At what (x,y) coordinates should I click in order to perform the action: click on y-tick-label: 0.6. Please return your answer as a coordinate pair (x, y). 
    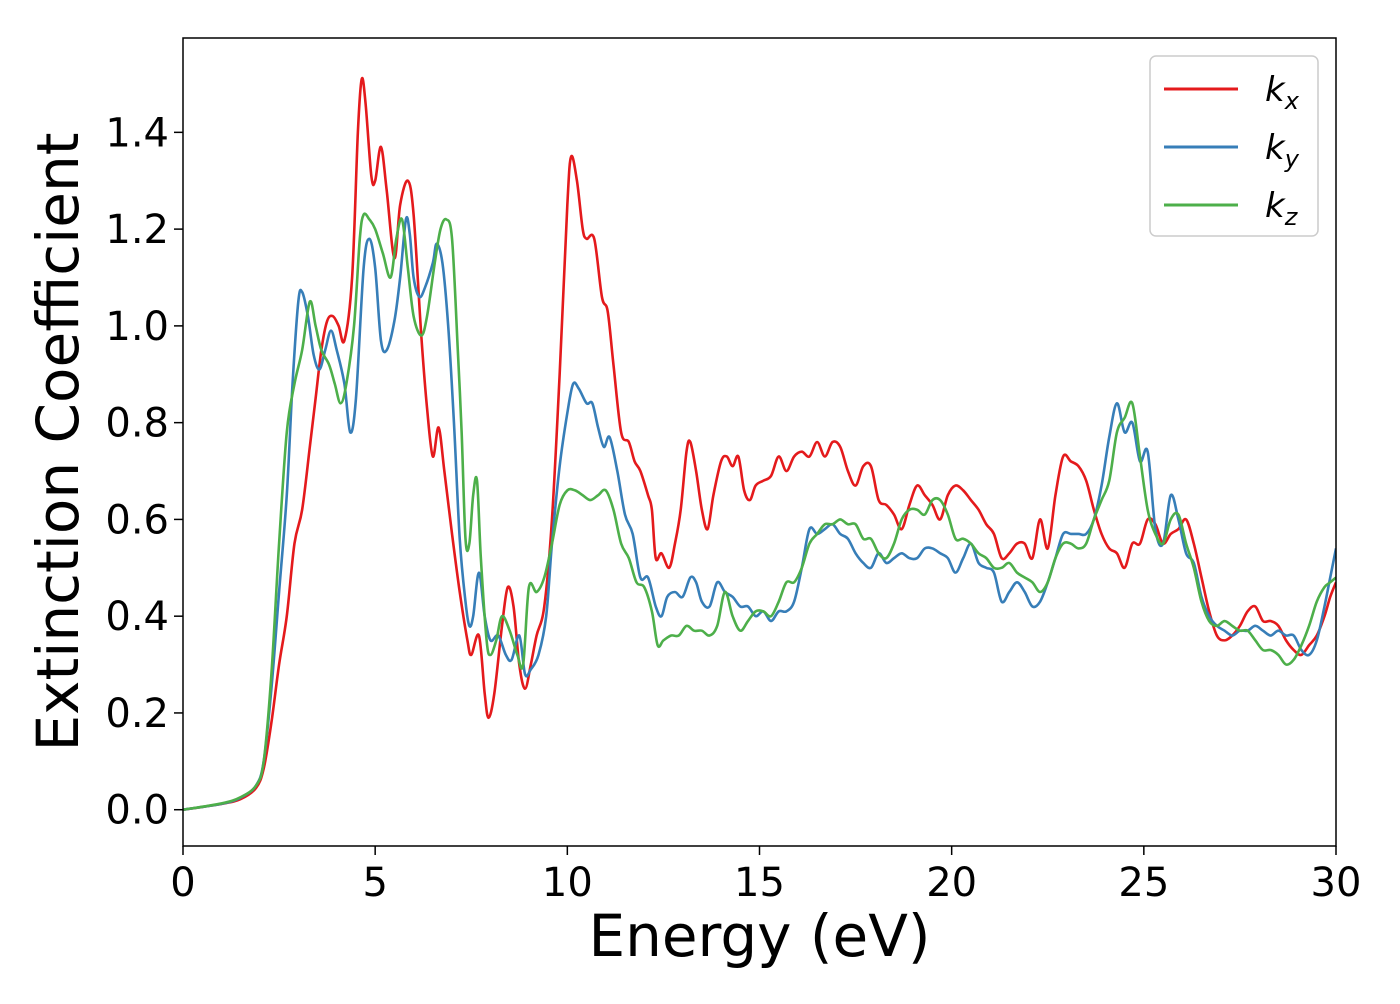
    Looking at the image, I should click on (137, 520).